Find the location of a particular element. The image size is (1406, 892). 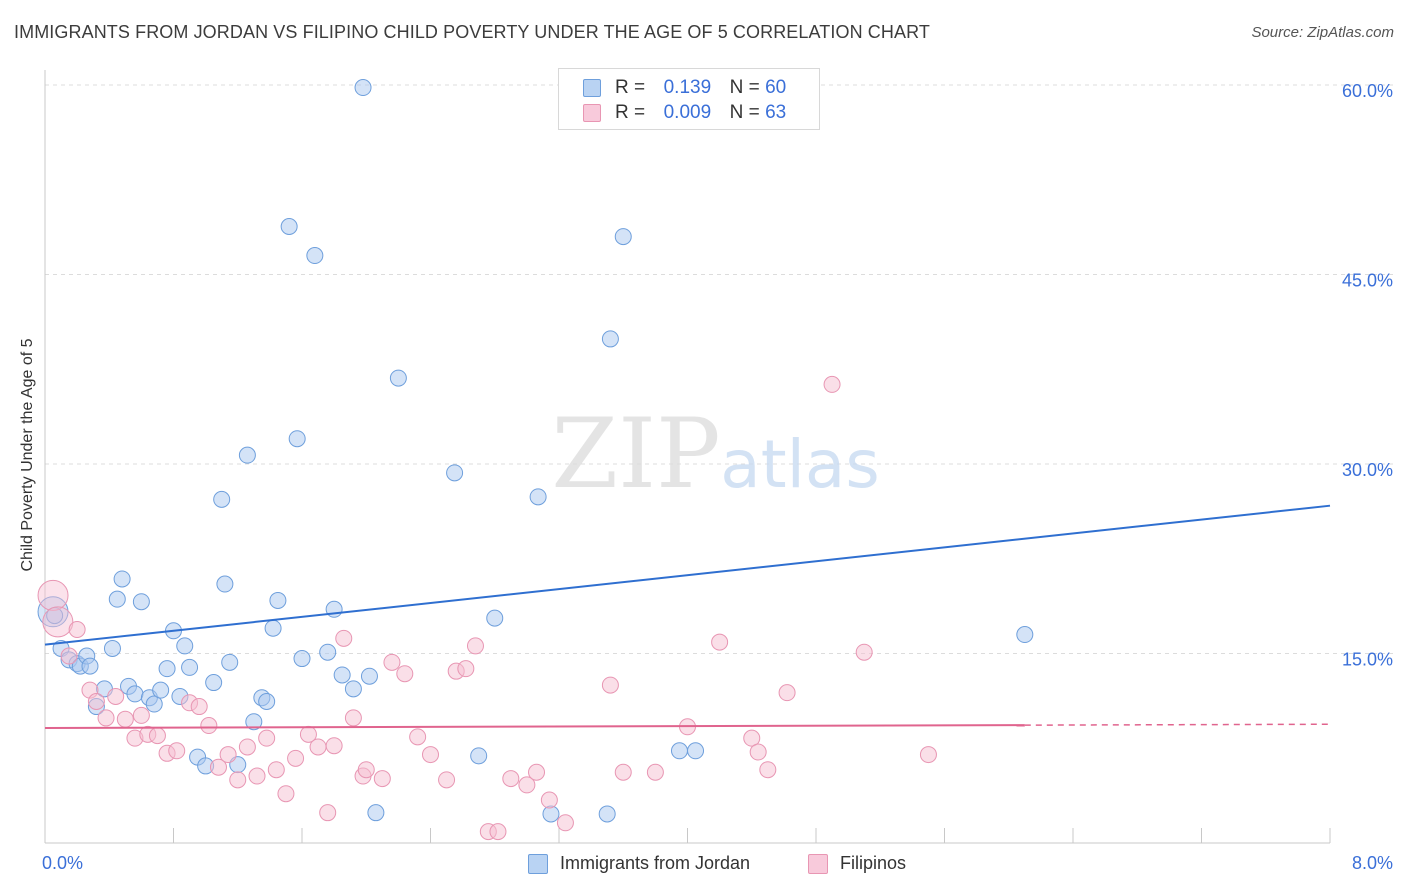

y-tick-label: 60.0% is located at coordinates (1367, 91).